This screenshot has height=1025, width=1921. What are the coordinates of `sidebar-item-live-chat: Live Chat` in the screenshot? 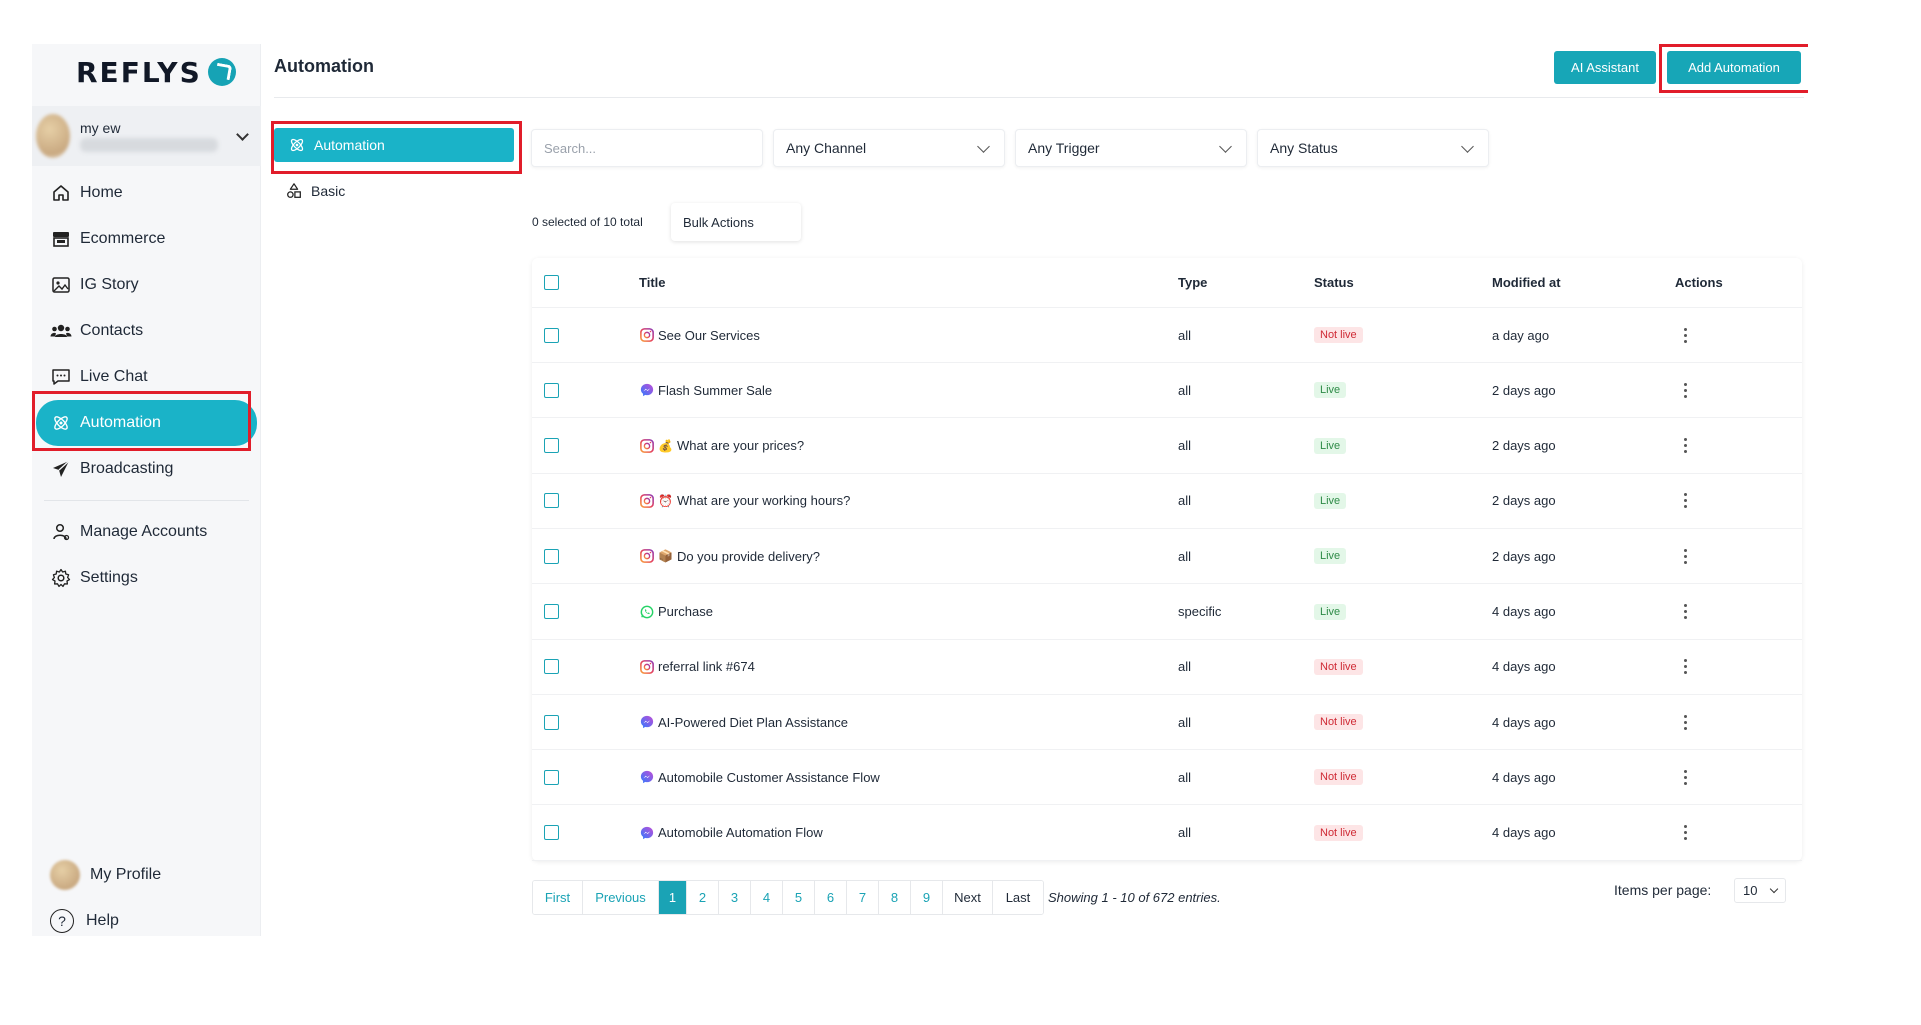 It's located at (146, 377).